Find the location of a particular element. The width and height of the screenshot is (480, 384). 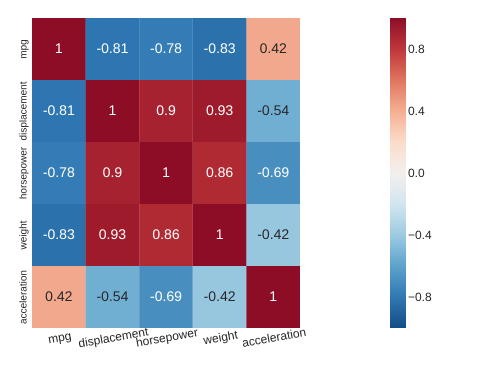

y-tick-label: mpg is located at coordinates (24, 49).